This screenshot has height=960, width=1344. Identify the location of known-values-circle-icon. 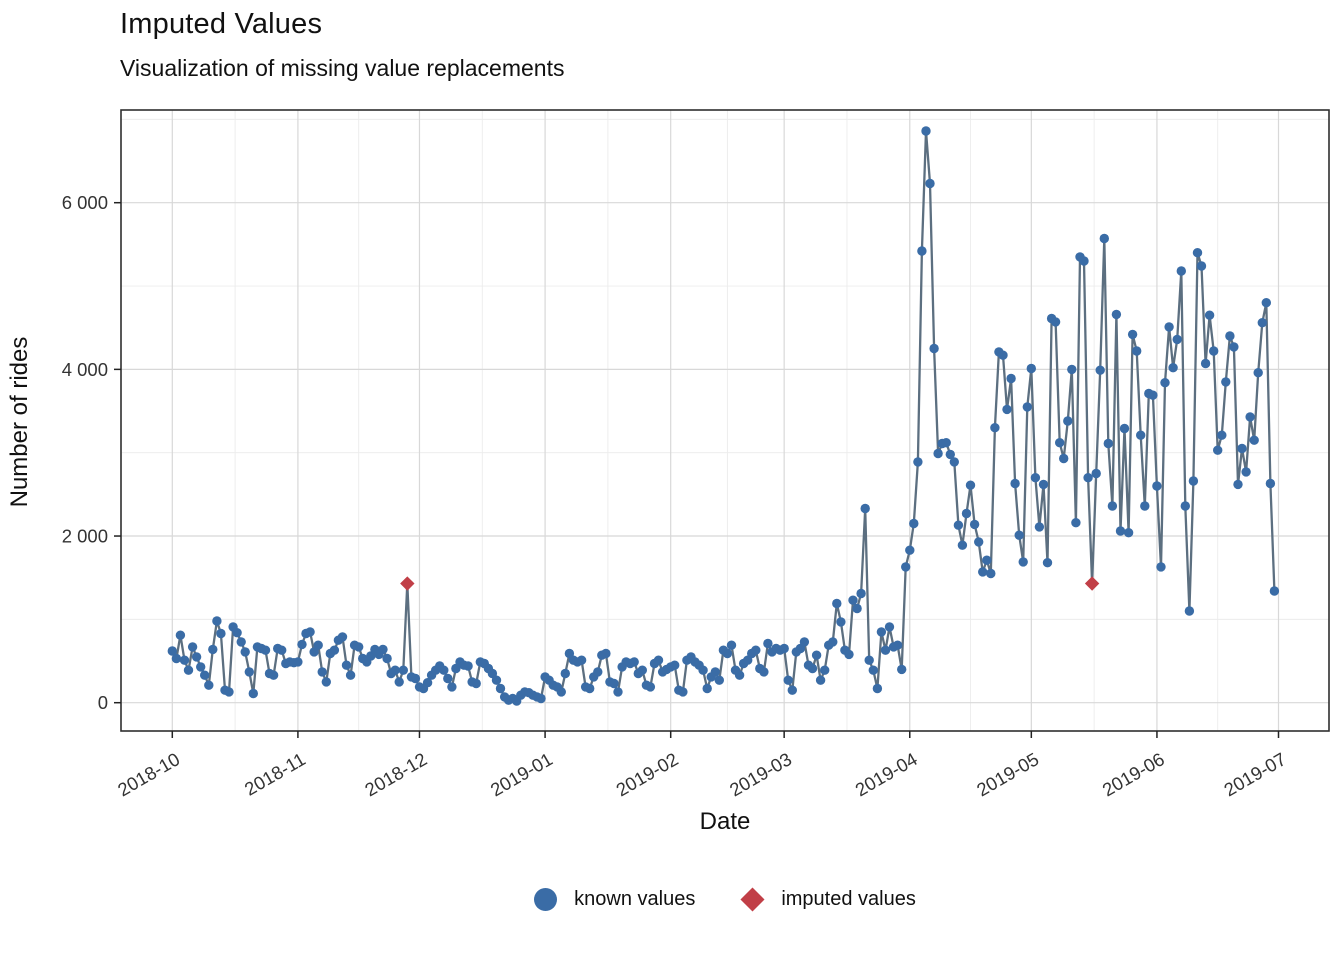
(546, 899).